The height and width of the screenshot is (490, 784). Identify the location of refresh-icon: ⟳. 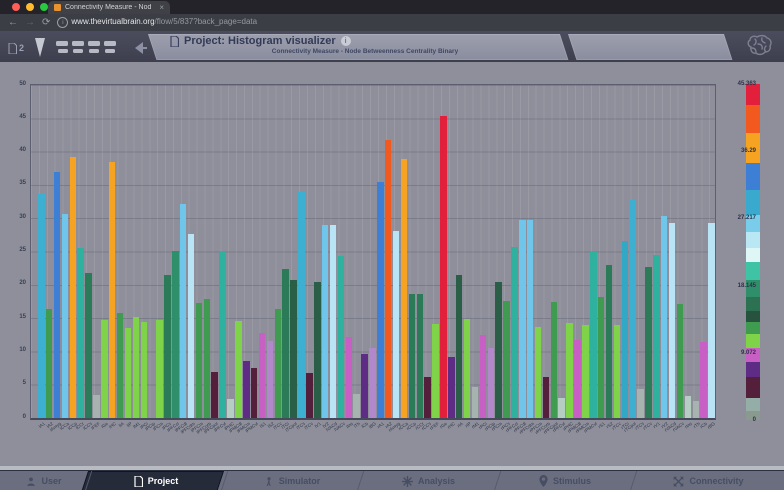
(46, 22).